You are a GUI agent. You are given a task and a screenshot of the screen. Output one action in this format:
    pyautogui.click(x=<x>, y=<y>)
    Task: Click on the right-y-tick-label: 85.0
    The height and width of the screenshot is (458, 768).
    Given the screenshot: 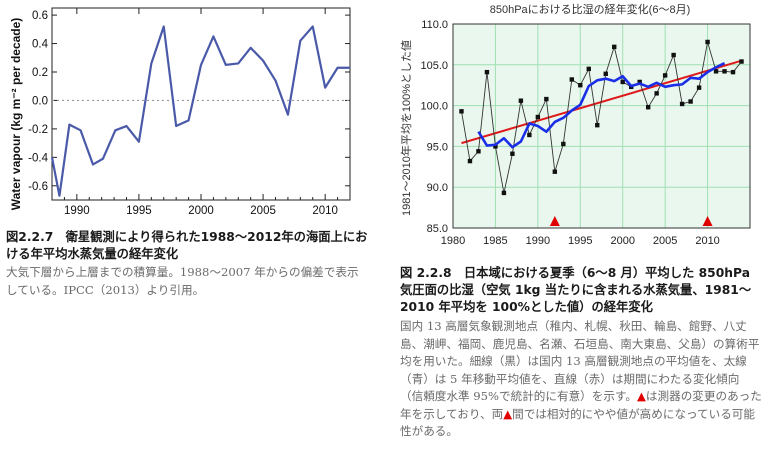 What is the action you would take?
    pyautogui.click(x=437, y=229)
    